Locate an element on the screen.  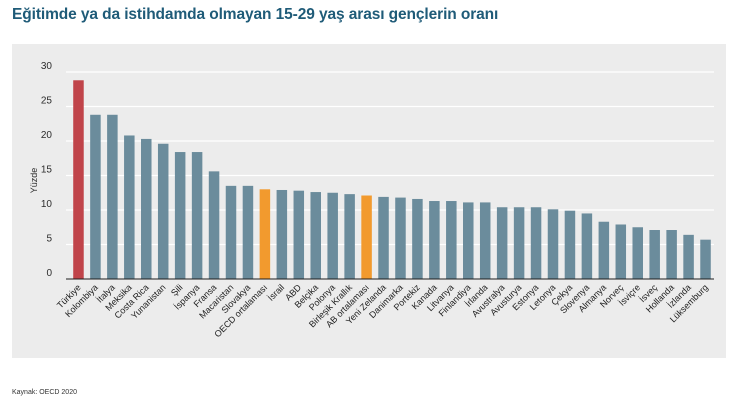
y-tick-label: 15 is located at coordinates (47, 170).